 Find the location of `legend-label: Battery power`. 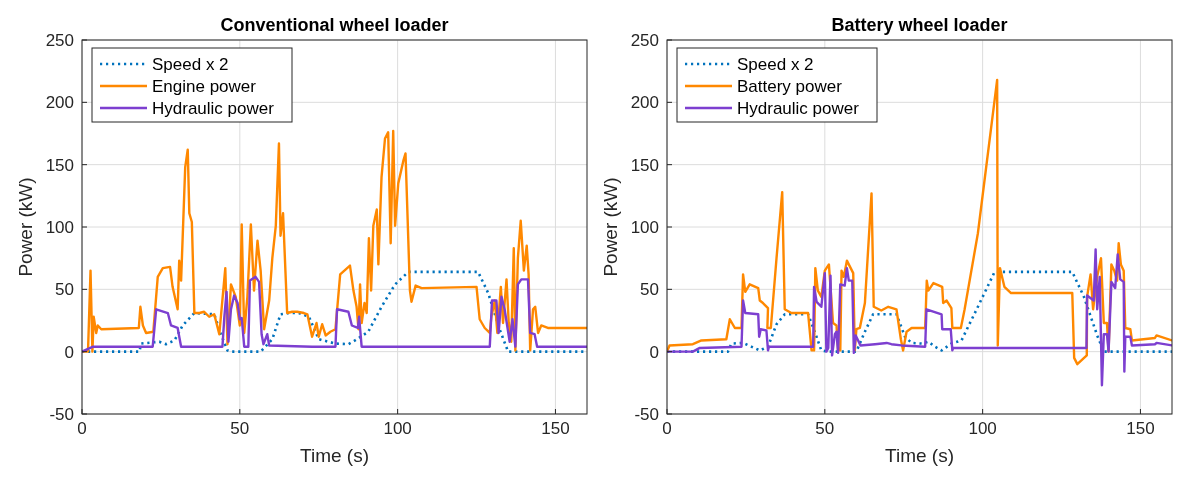

legend-label: Battery power is located at coordinates (790, 86).